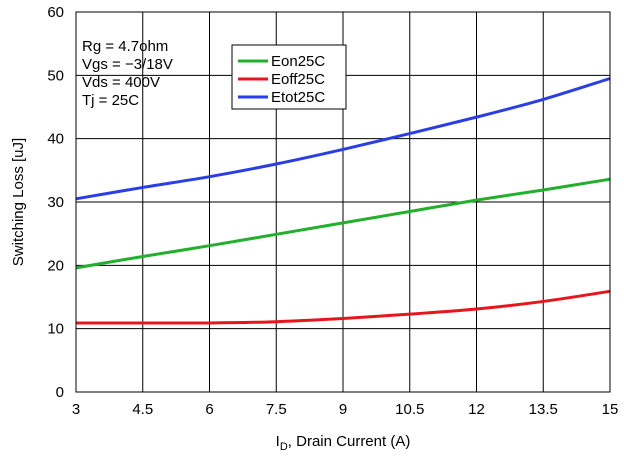 The width and height of the screenshot is (624, 458). What do you see at coordinates (127, 64) in the screenshot?
I see `annotation-vgs: Vgs = −3/18V` at bounding box center [127, 64].